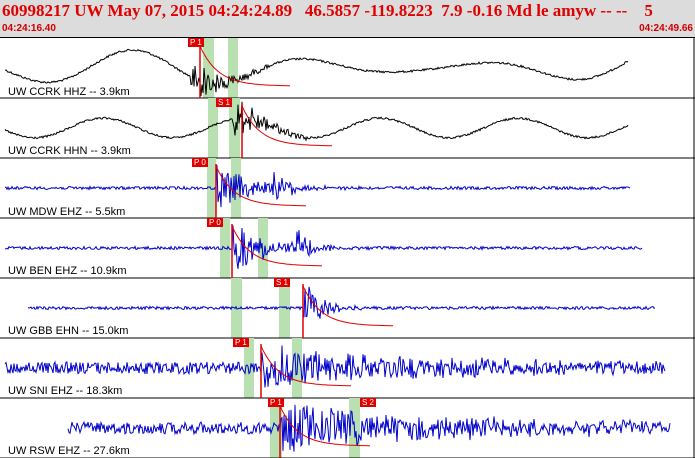  I want to click on pick-flag-rsw-ehz-s: S 2, so click(368, 402).